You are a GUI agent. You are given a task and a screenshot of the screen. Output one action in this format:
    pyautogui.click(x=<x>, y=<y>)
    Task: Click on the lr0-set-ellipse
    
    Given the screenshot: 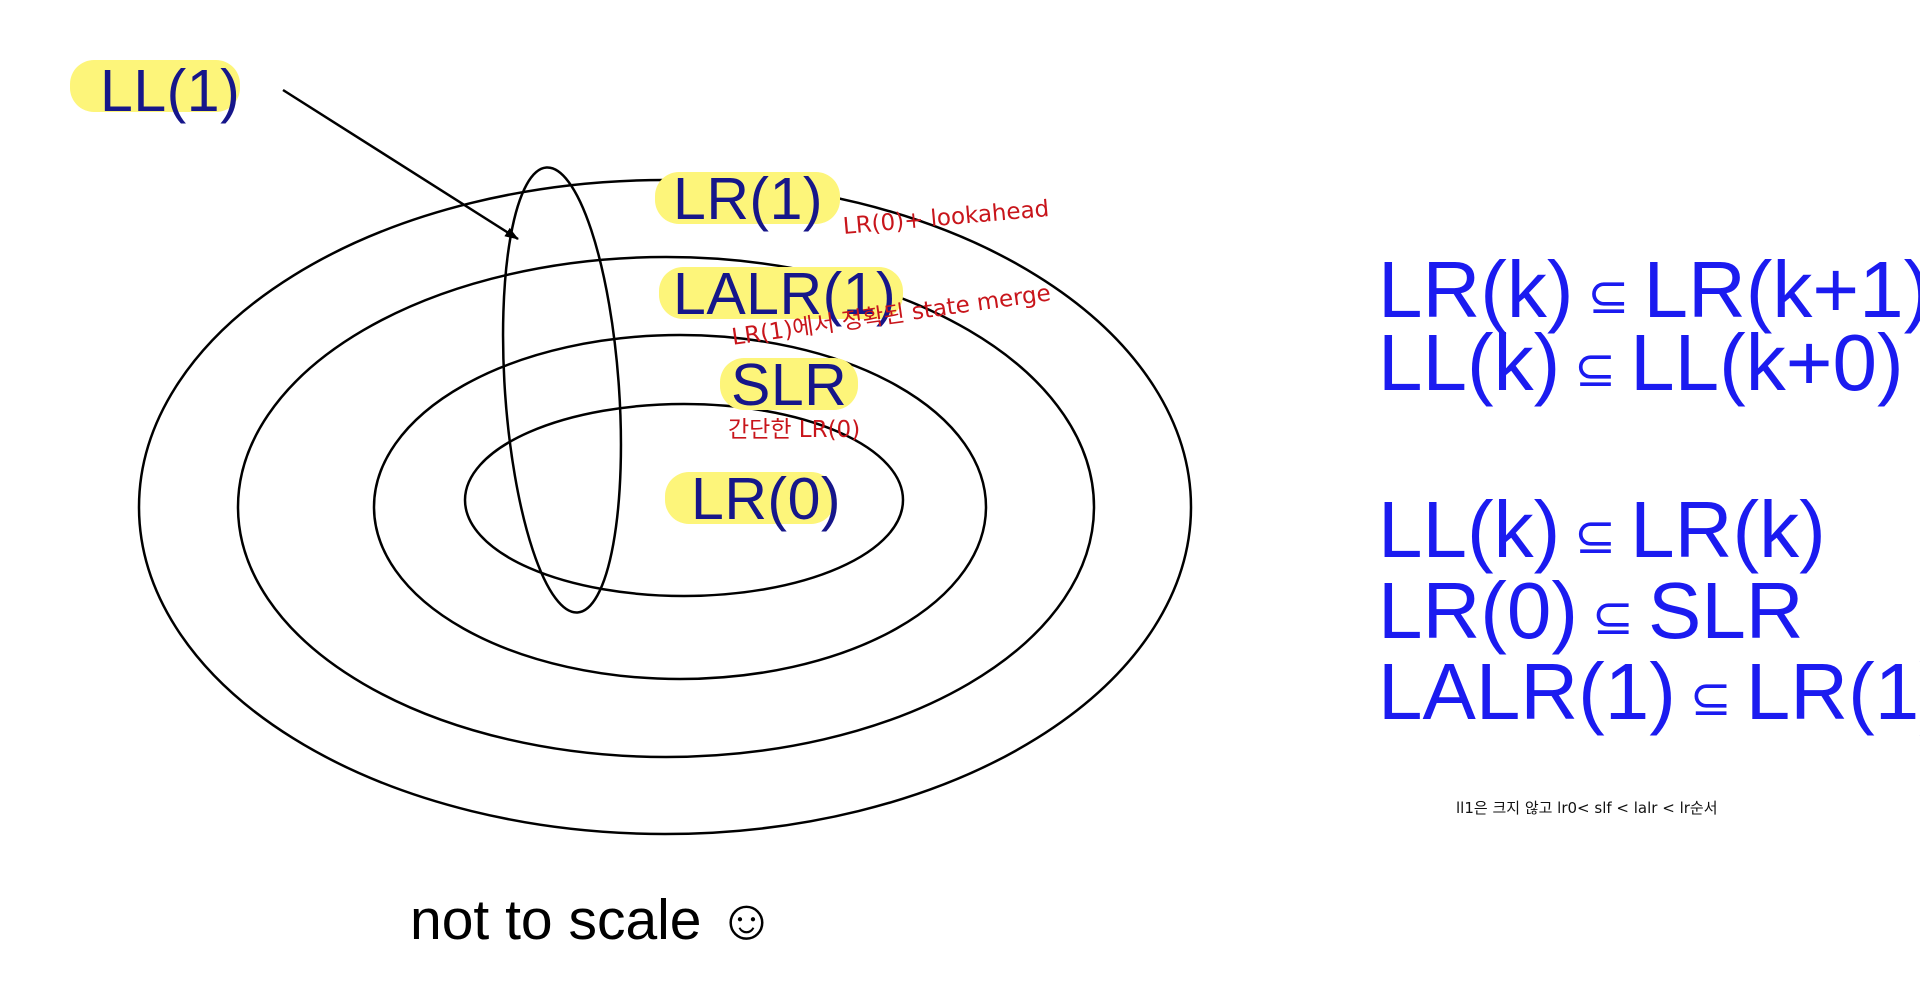 What is the action you would take?
    pyautogui.click(x=684, y=500)
    